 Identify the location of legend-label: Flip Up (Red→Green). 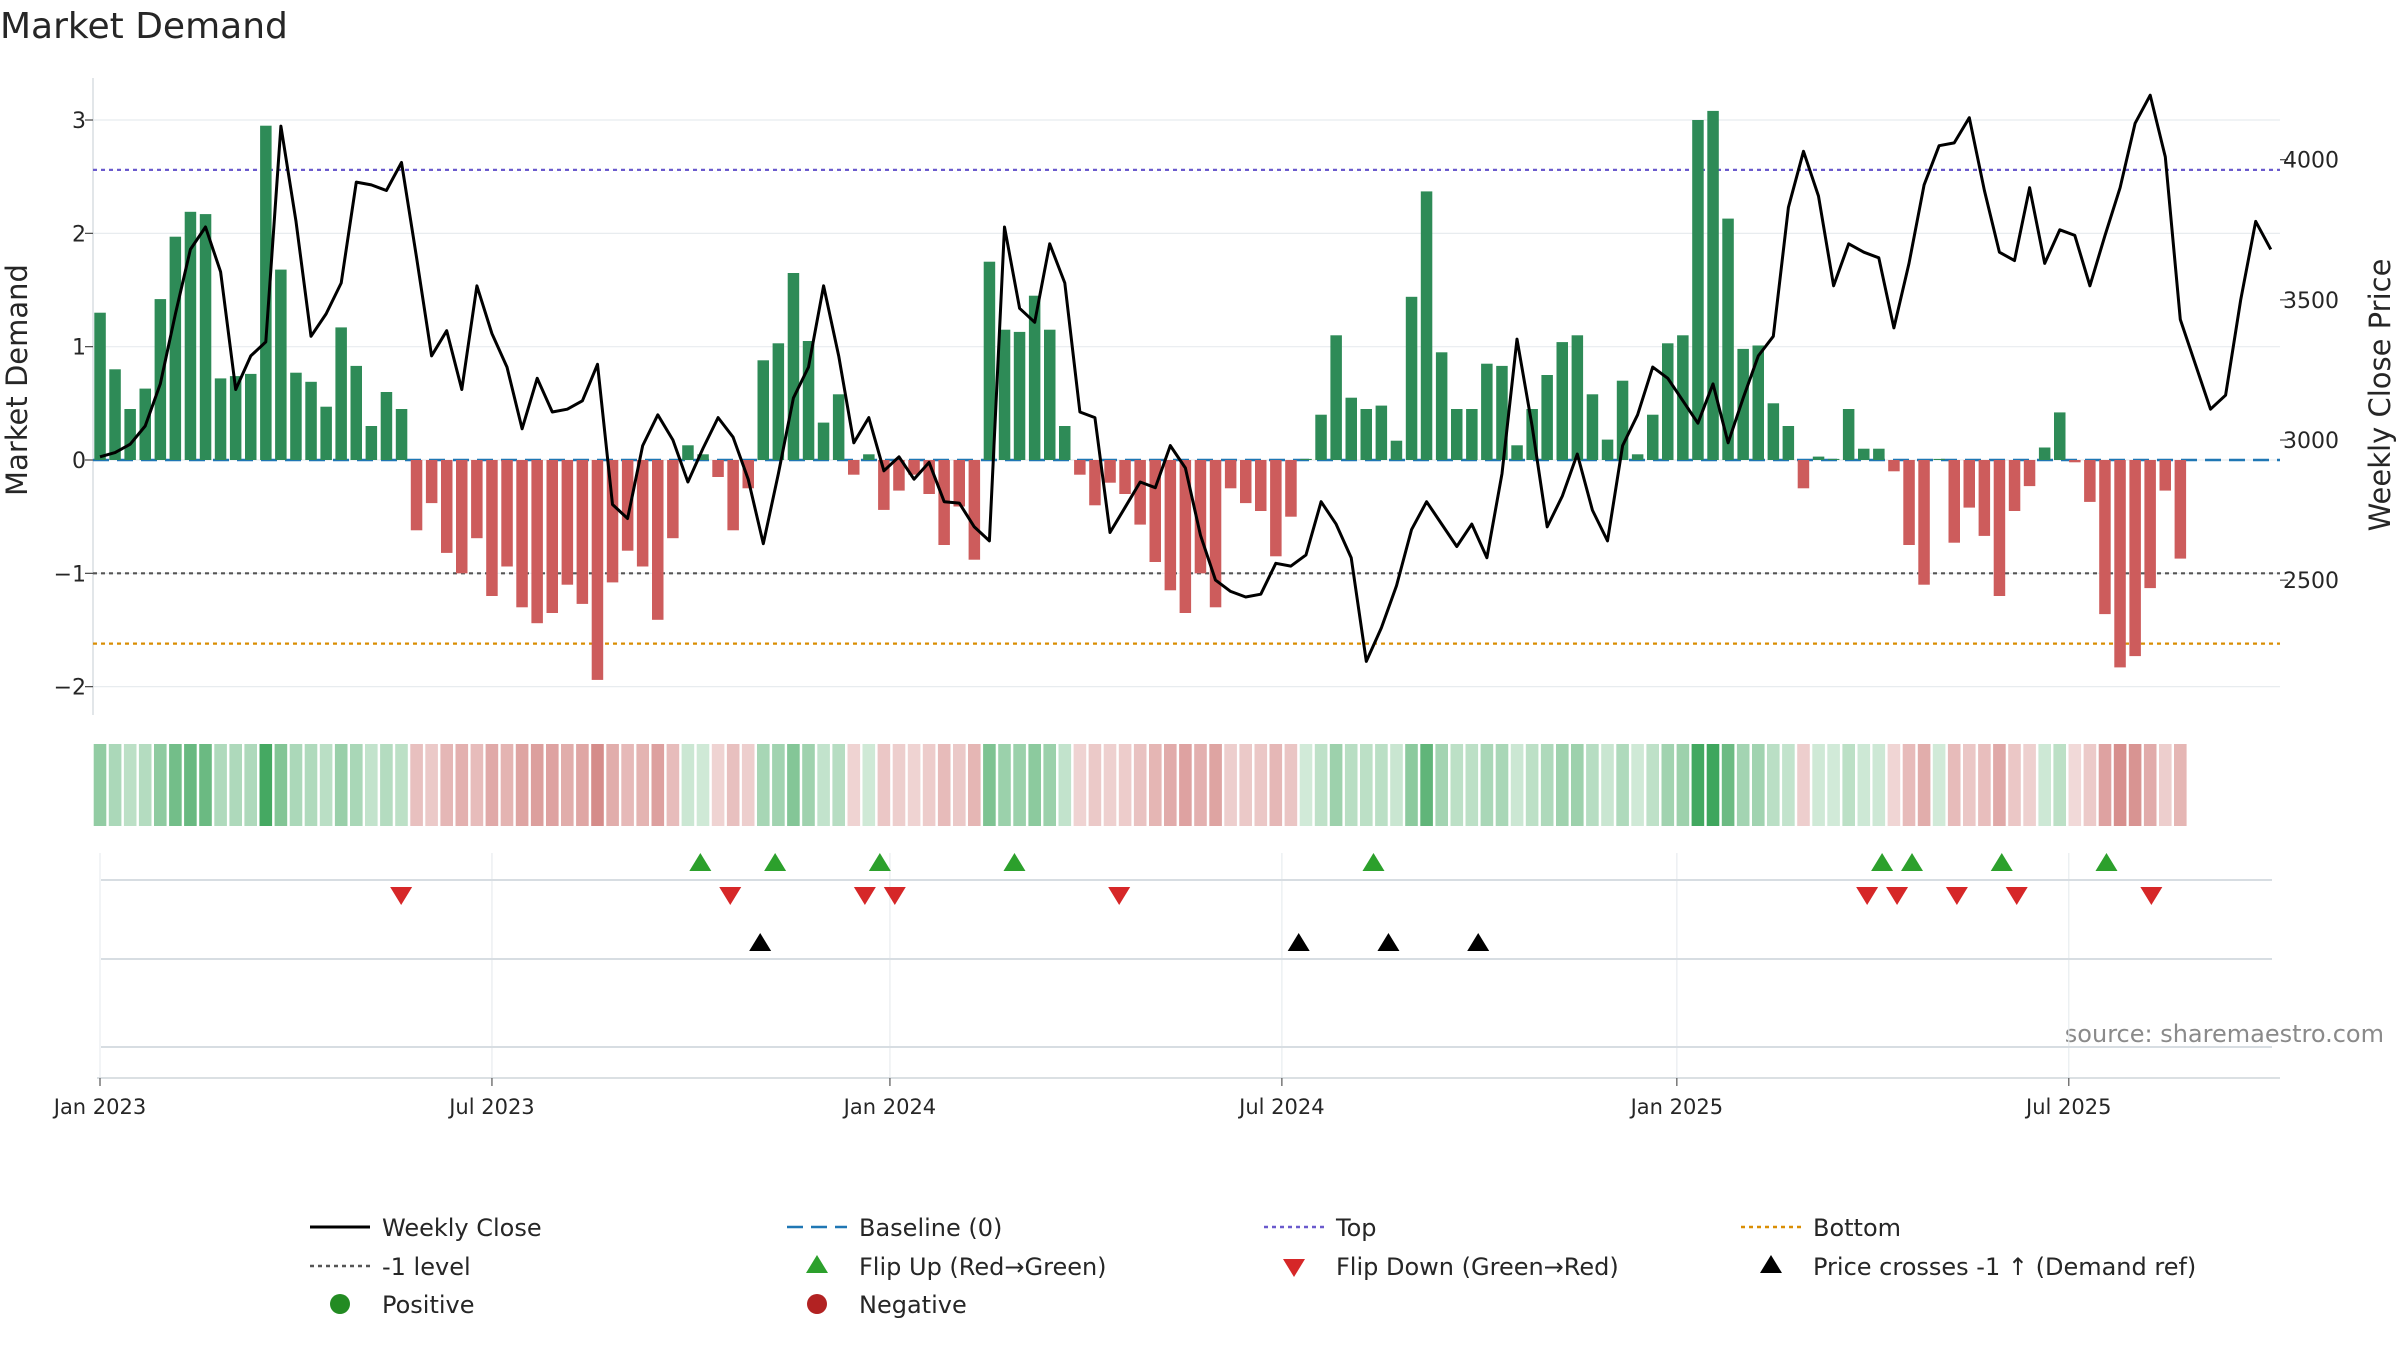
(983, 1267).